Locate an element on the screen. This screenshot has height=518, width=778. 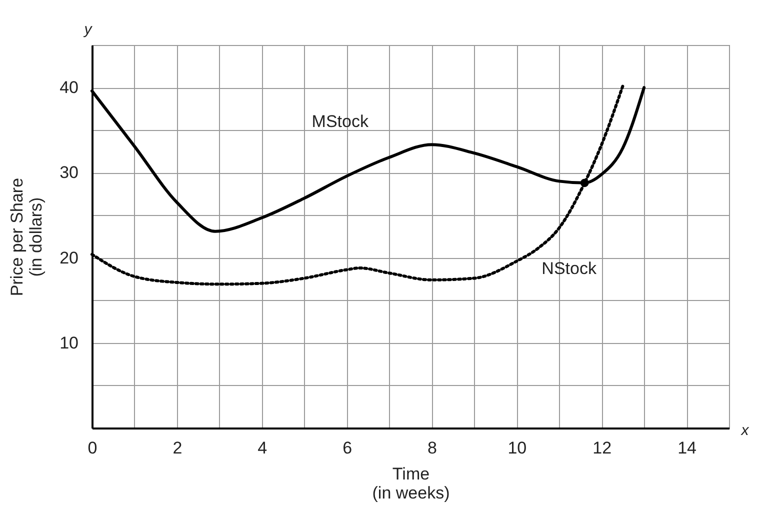
y-tick-label: 40 is located at coordinates (69, 88).